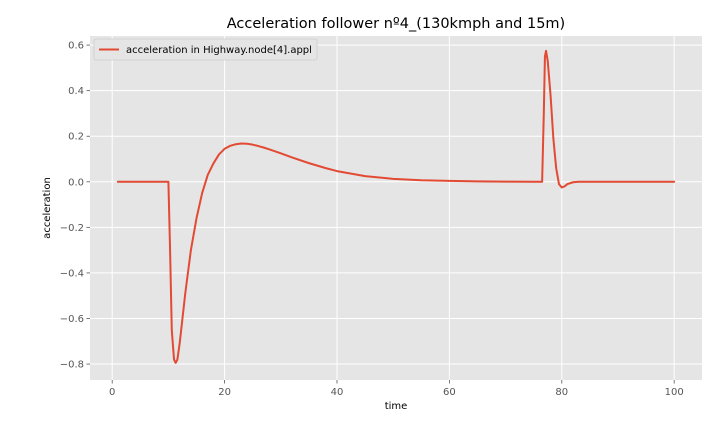 Image resolution: width=720 pixels, height=432 pixels. I want to click on x-tick-label: 80, so click(561, 392).